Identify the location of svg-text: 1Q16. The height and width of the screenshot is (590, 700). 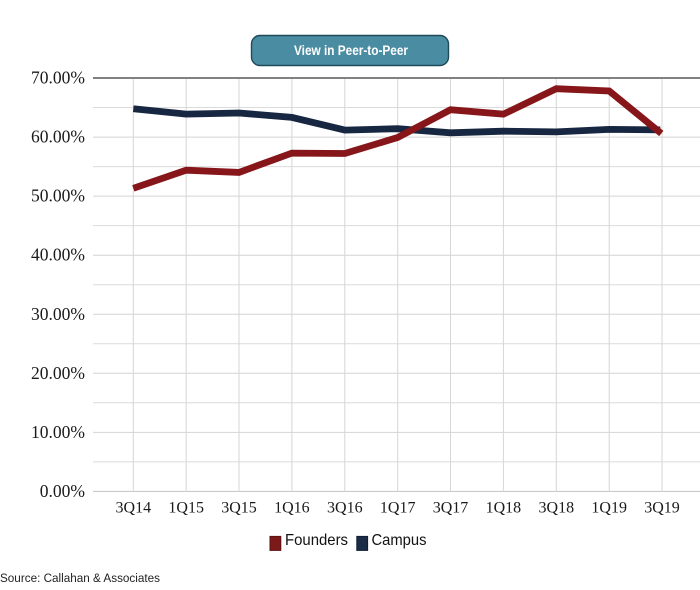
(292, 508).